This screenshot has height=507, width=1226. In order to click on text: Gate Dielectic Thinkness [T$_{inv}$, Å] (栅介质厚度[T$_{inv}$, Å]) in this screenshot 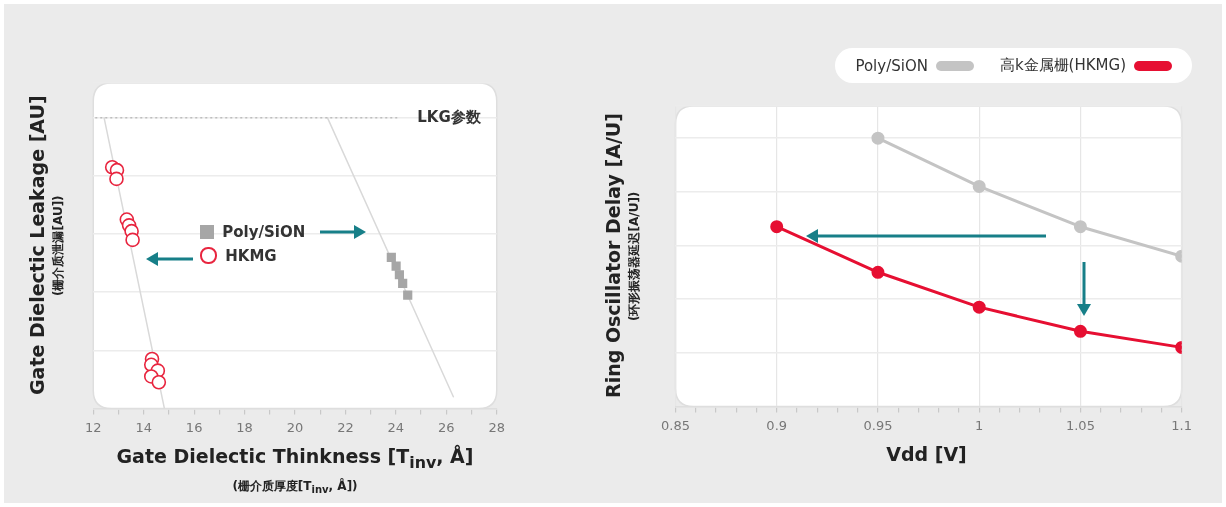, I will do `click(295, 470)`.